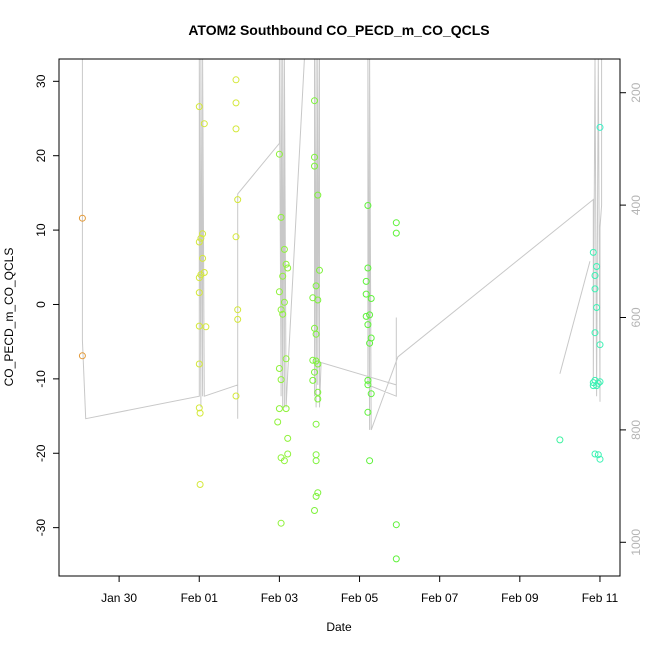 This screenshot has height=650, width=650. I want to click on y-tick-label: 0, so click(41, 304).